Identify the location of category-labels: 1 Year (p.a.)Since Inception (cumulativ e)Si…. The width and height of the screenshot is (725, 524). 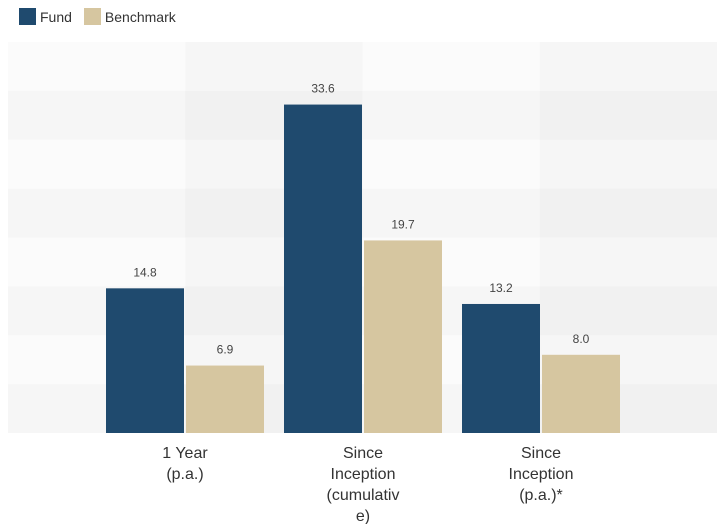
(367, 484).